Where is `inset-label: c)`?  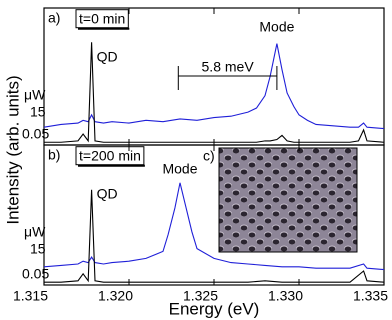
inset-label: c) is located at coordinates (209, 156).